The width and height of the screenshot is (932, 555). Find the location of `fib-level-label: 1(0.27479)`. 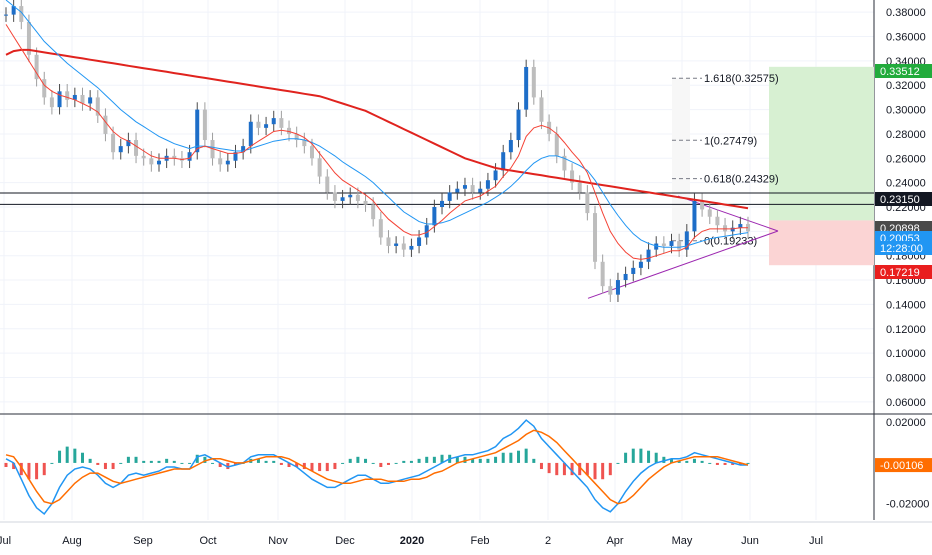

fib-level-label: 1(0.27479) is located at coordinates (730, 141).